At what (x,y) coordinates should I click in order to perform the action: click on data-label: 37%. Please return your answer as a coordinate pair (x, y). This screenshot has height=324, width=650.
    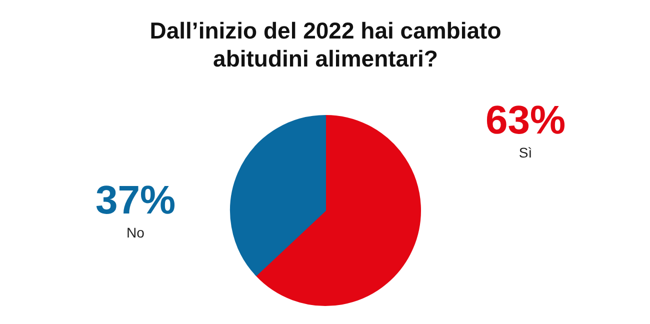
    Looking at the image, I should click on (135, 200).